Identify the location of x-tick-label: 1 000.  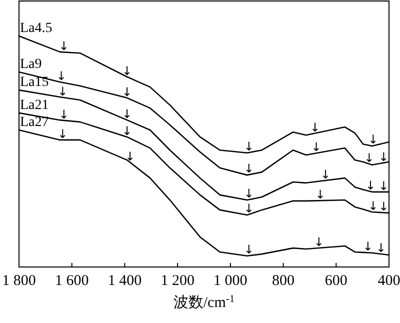
(231, 281).